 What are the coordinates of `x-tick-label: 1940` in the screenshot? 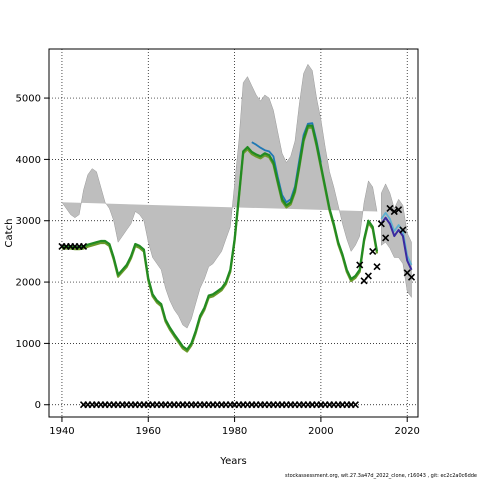 It's located at (61, 431).